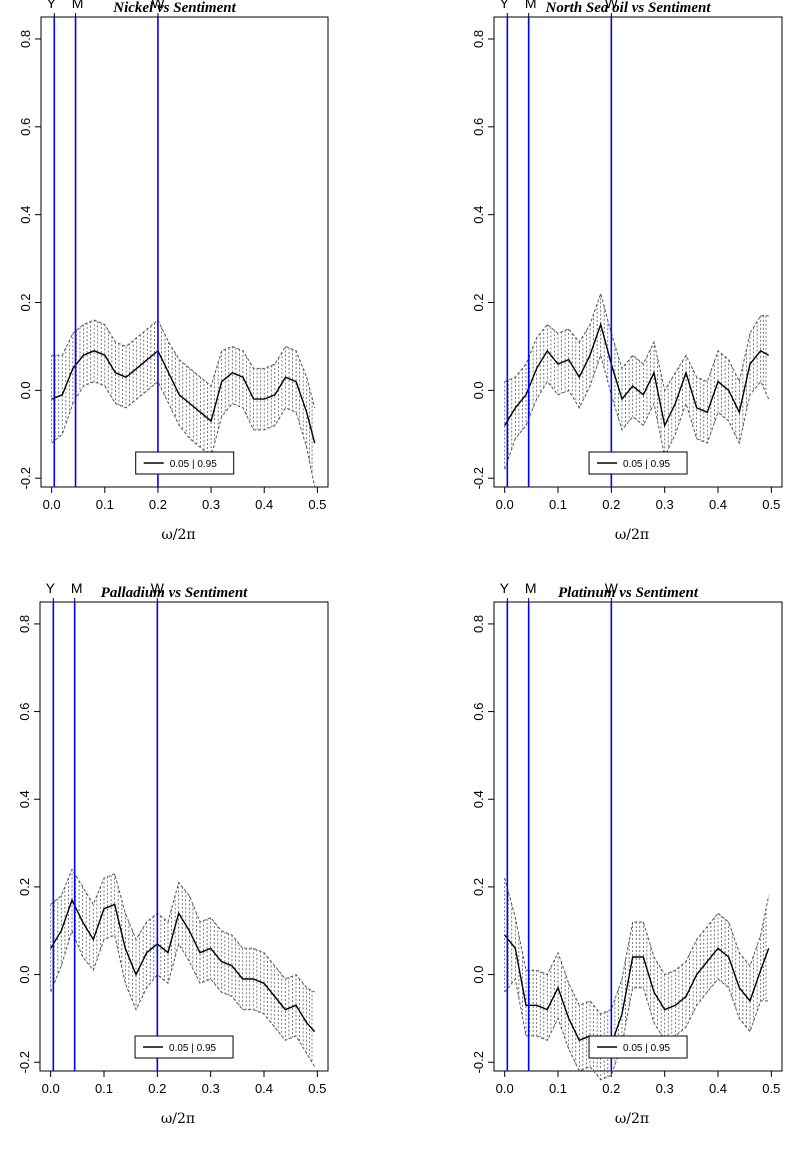 This screenshot has width=789, height=1156. I want to click on chart-title: Nickel vs Sentiment, so click(174, 8).